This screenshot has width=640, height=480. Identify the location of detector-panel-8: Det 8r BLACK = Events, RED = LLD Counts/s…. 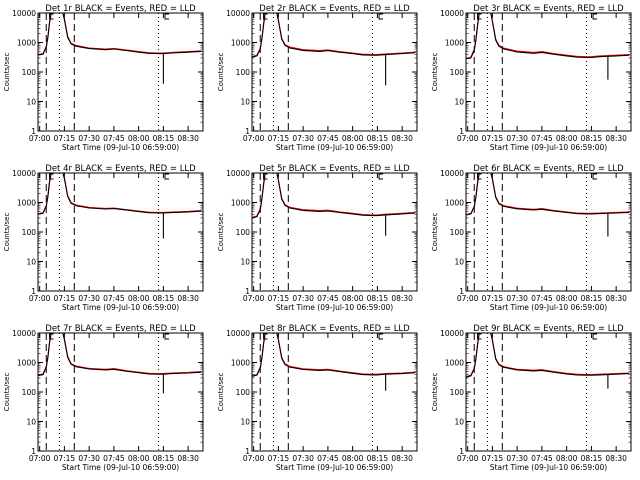
(317, 398).